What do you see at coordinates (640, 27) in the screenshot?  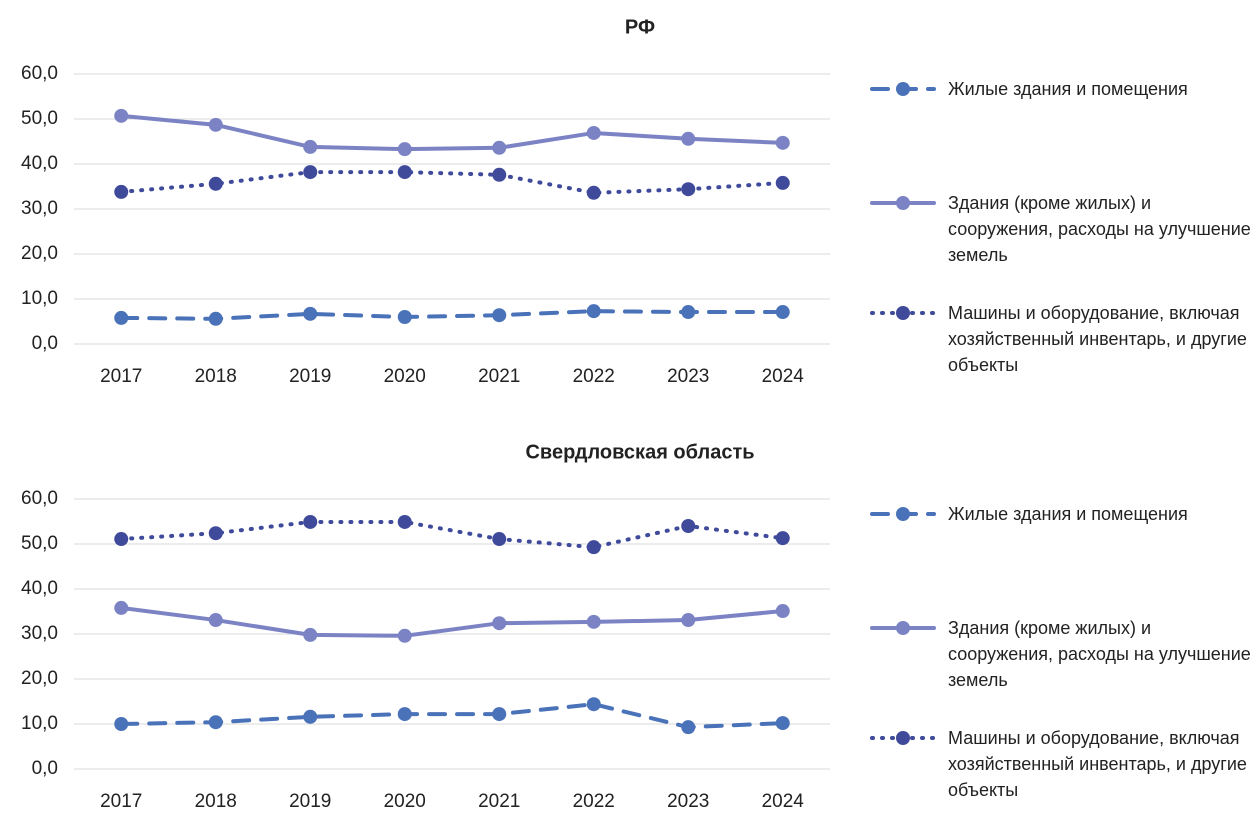 I see `chart-title: РФ` at bounding box center [640, 27].